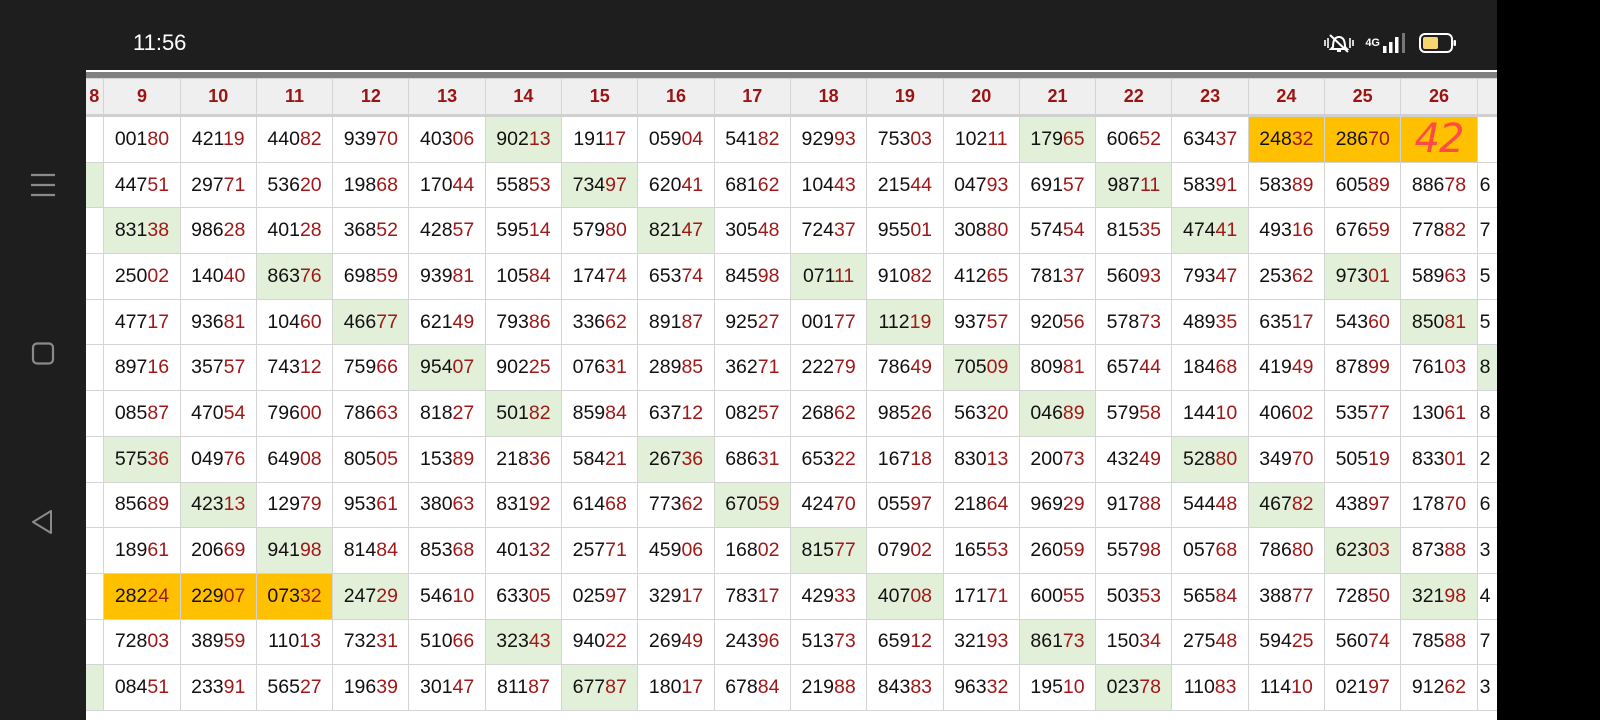 The height and width of the screenshot is (720, 1600). I want to click on table-cell: 79347, so click(1210, 276).